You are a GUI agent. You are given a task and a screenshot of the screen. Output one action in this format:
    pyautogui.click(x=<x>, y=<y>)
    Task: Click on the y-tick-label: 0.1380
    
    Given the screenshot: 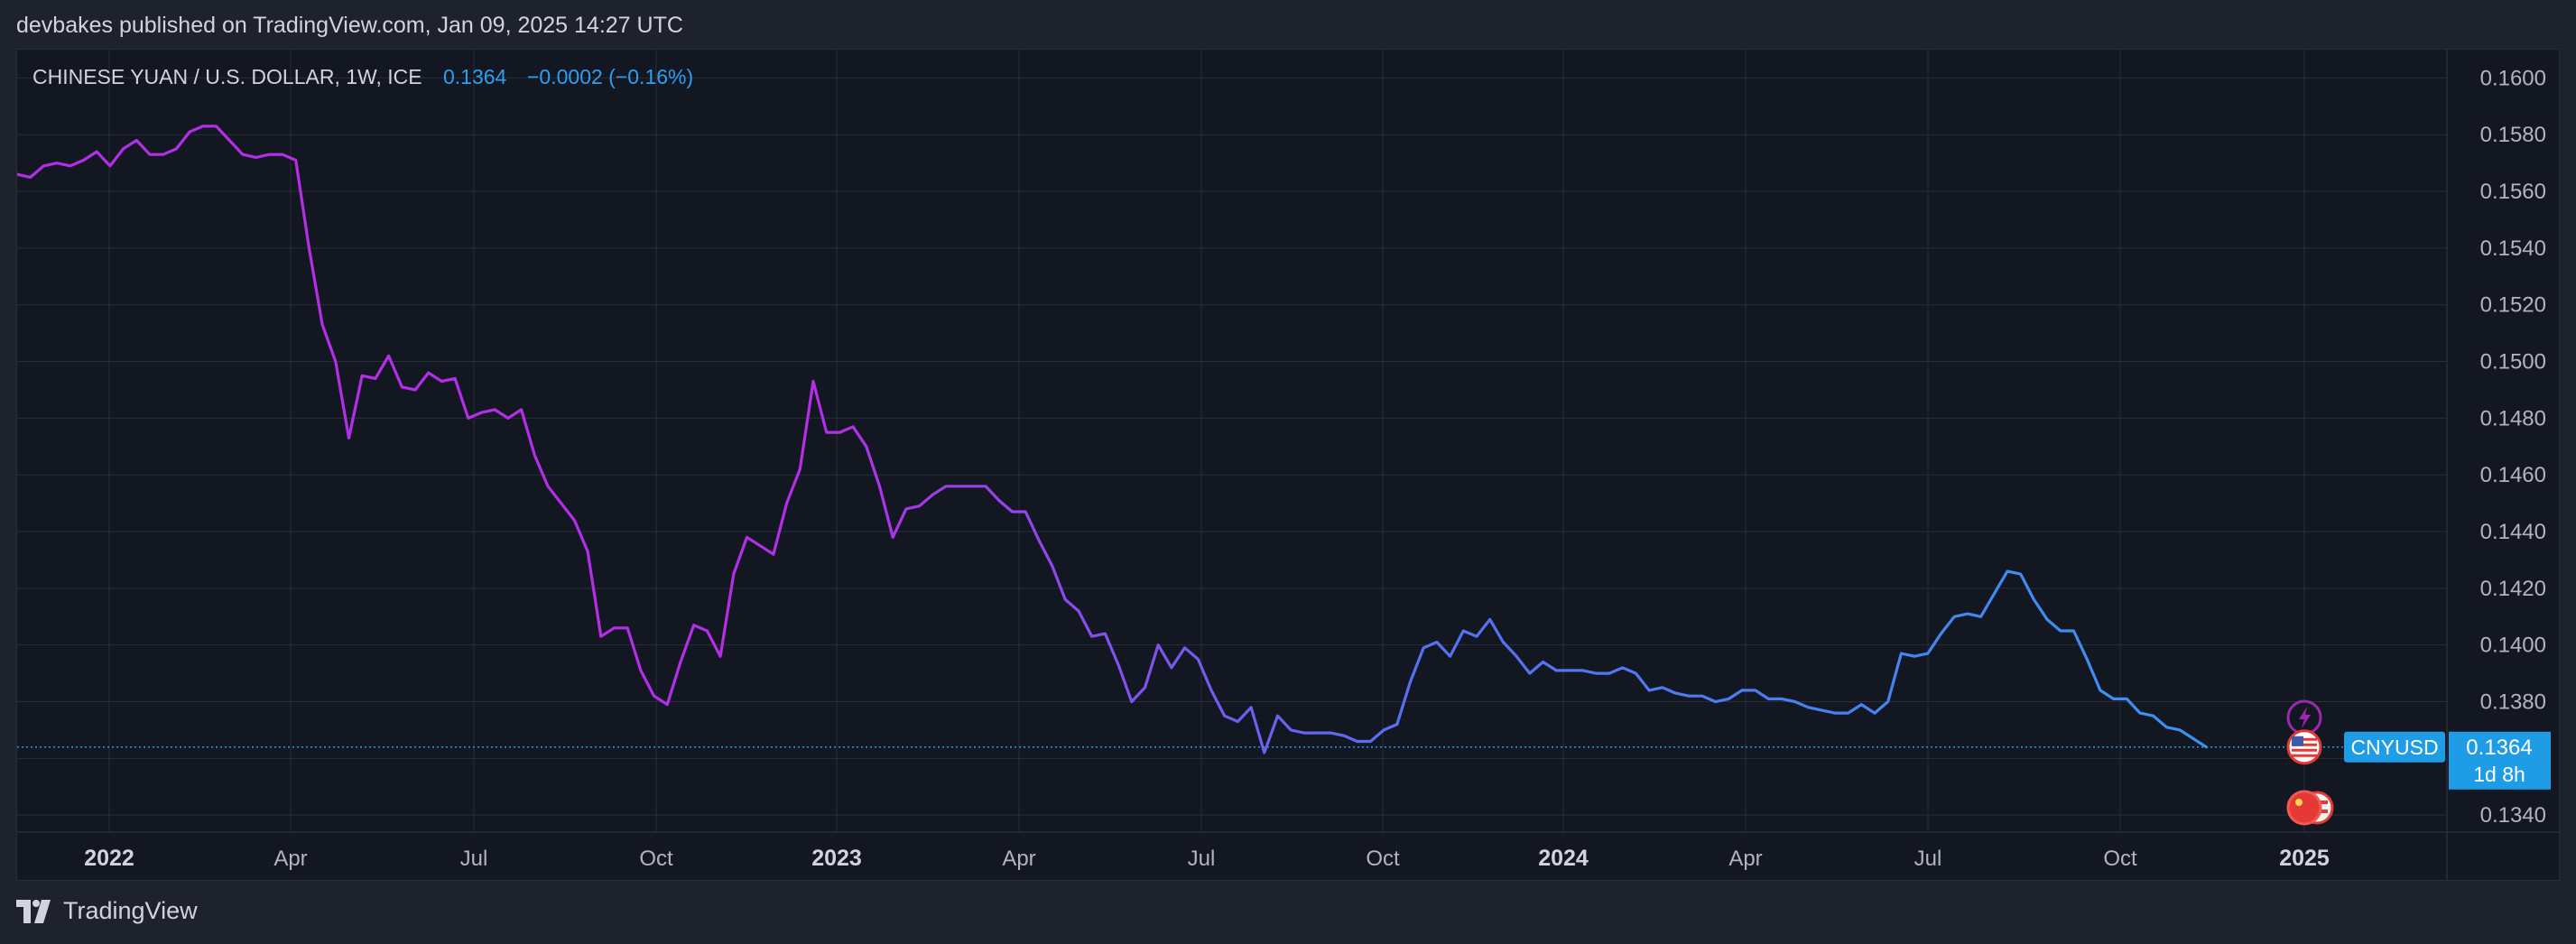 What is the action you would take?
    pyautogui.click(x=2513, y=702)
    